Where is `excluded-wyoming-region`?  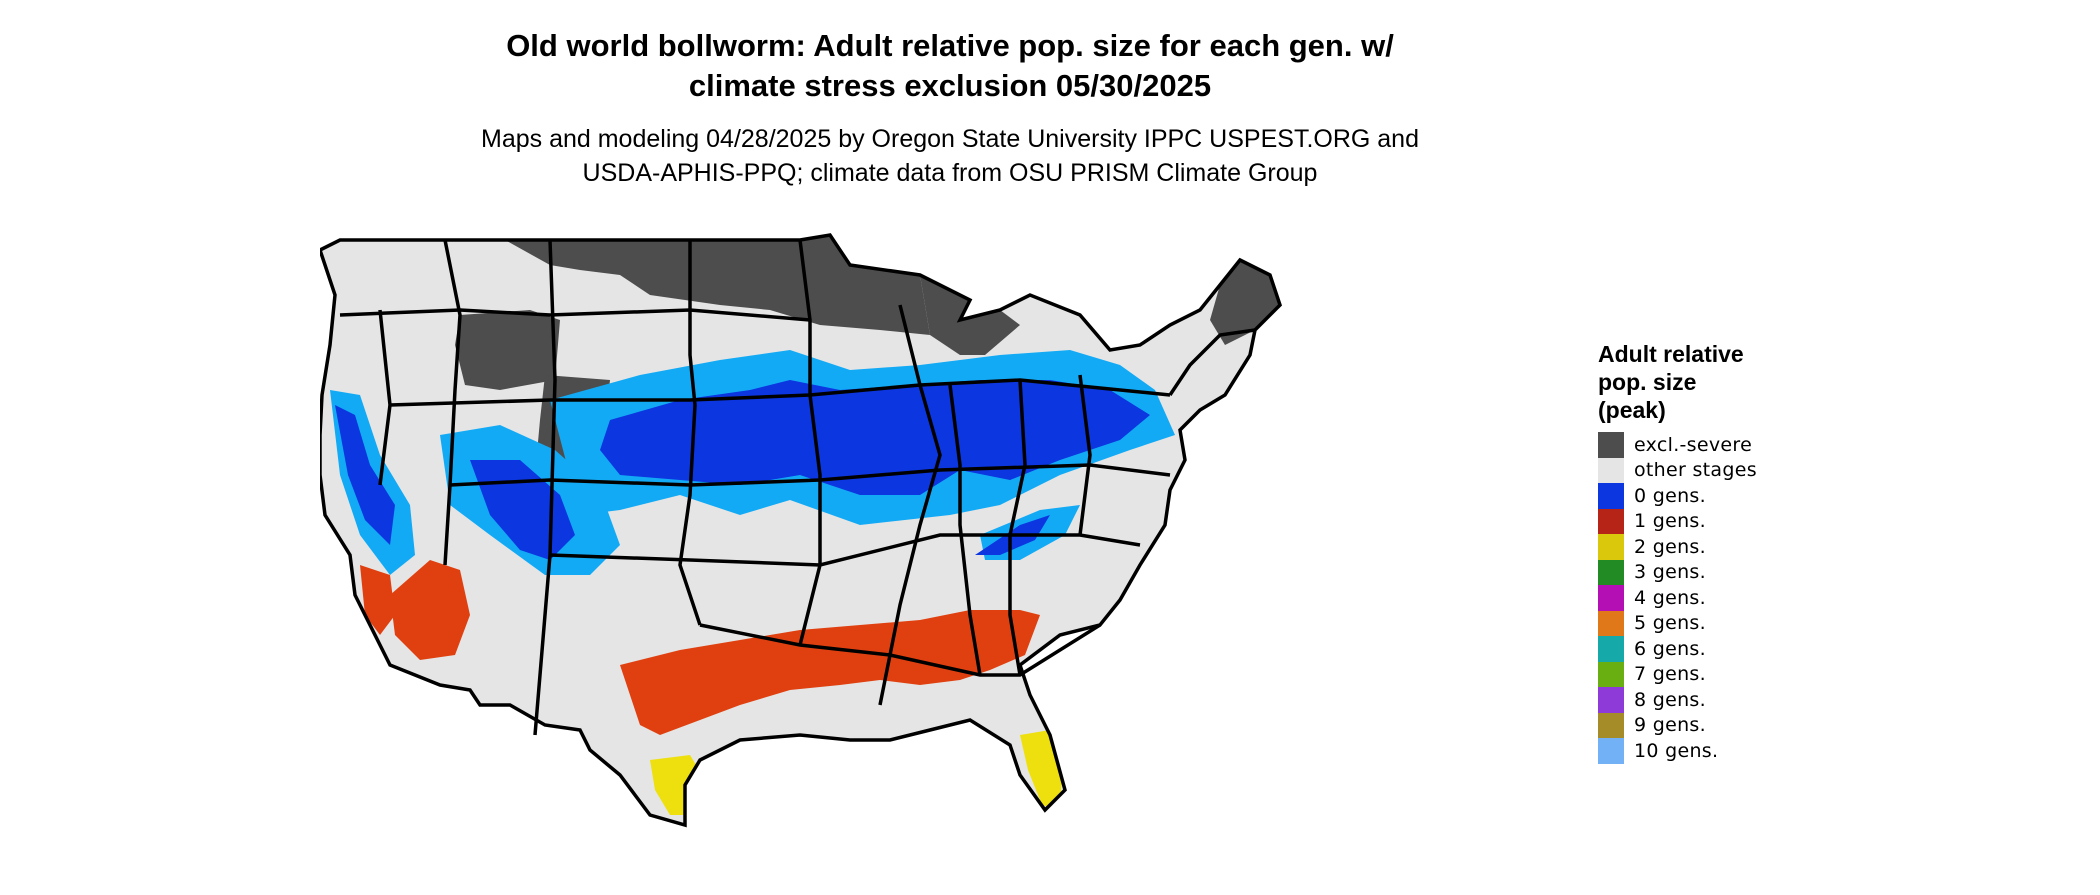 excluded-wyoming-region is located at coordinates (507, 350).